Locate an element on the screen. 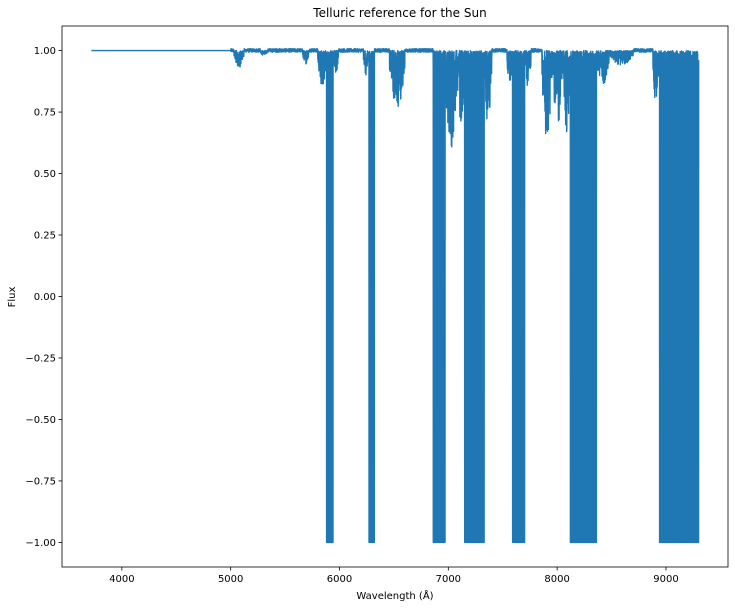  y-tick-label: −0.50 is located at coordinates (40, 420).